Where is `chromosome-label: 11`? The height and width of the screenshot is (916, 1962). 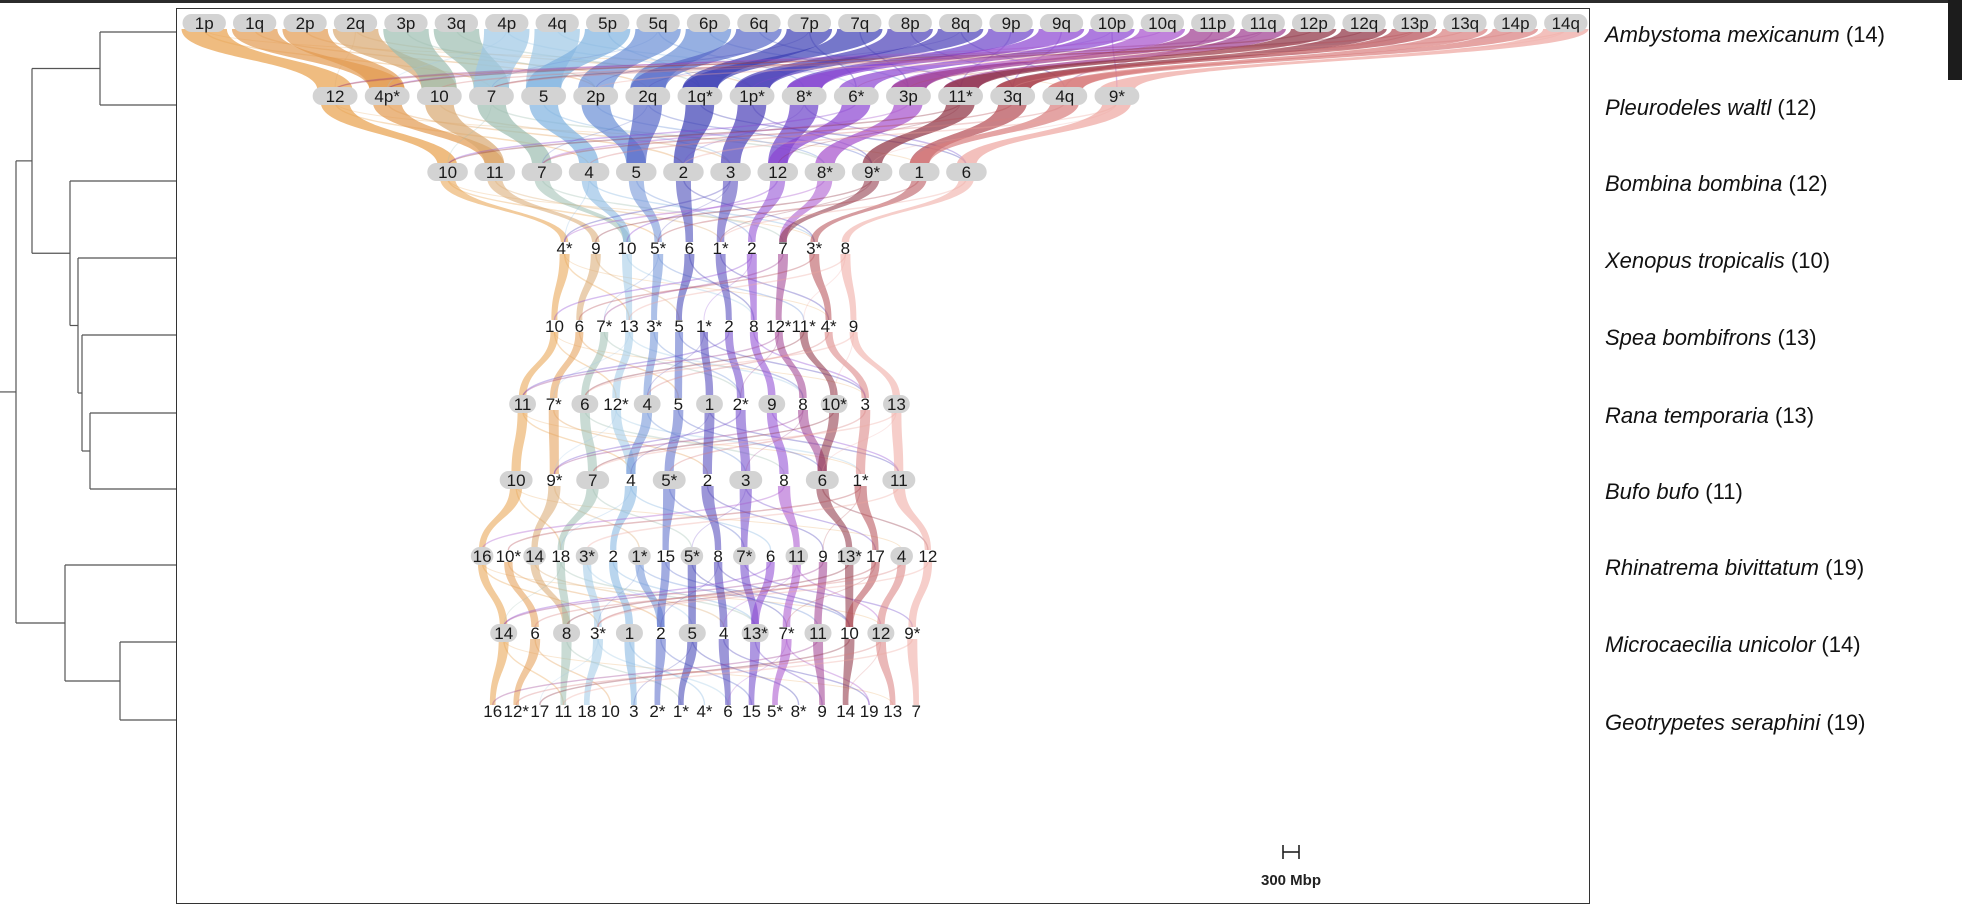 chromosome-label: 11 is located at coordinates (899, 480).